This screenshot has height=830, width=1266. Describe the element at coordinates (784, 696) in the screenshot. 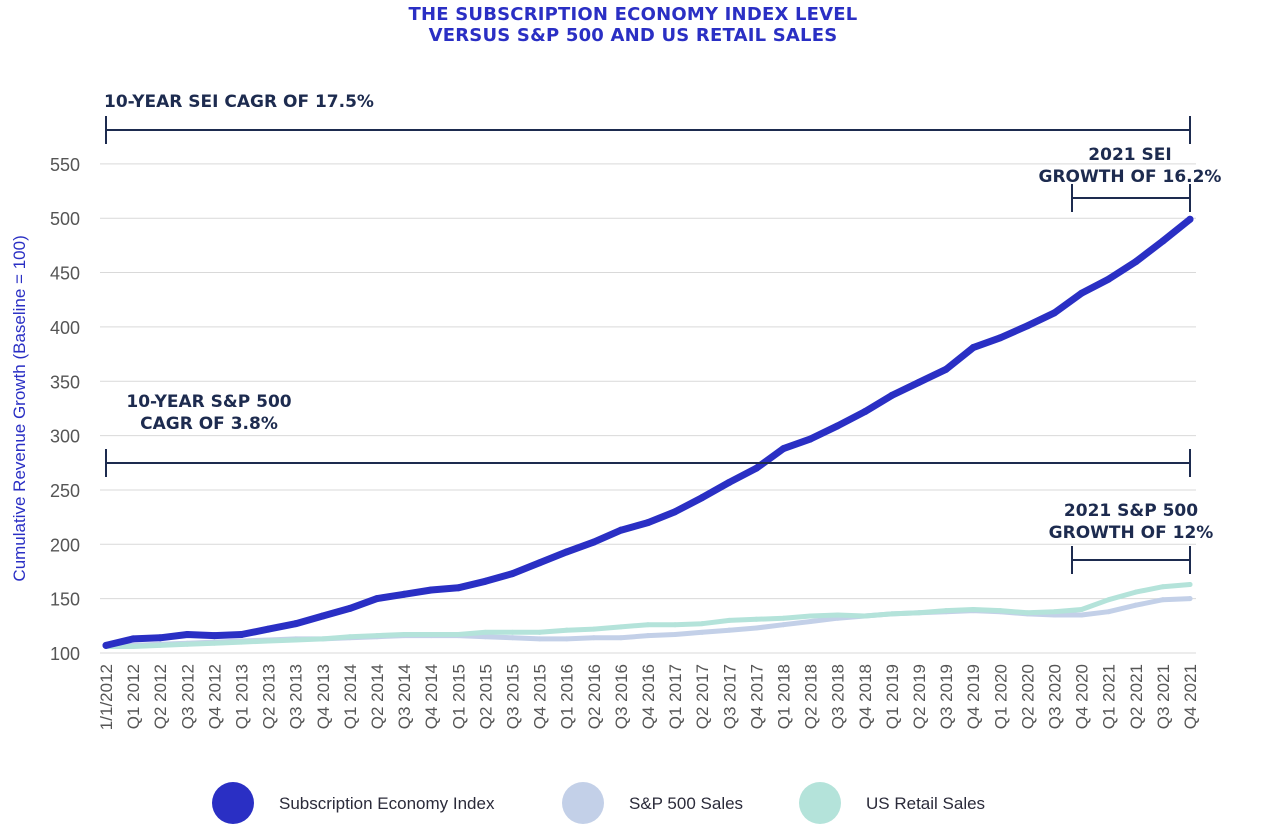

I see `x-tick-label: Q1 2018` at that location.